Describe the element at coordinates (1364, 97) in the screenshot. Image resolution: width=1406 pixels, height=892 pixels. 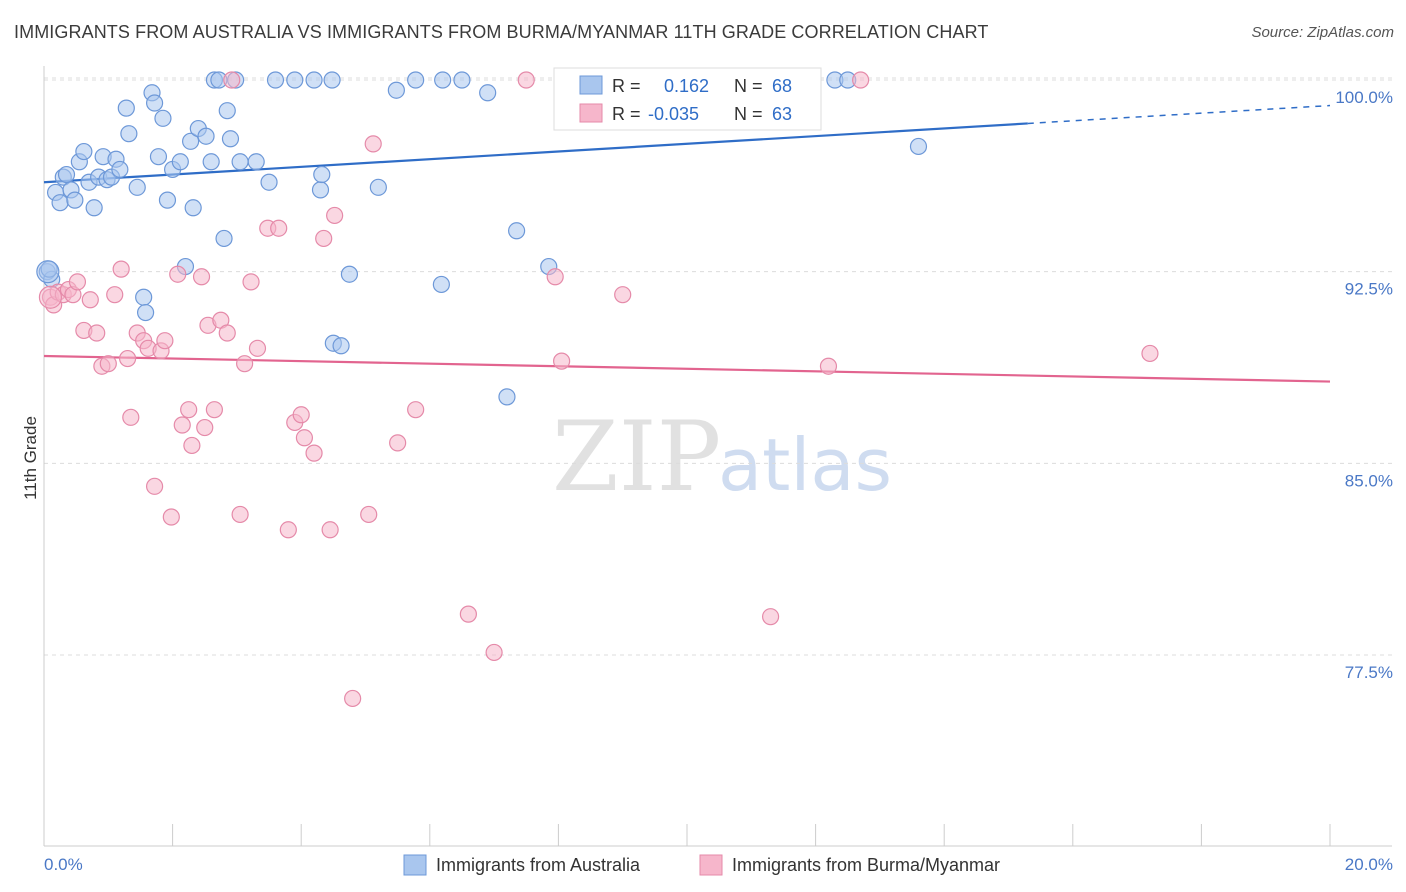
I see `y-tick-label: 100.0%` at that location.